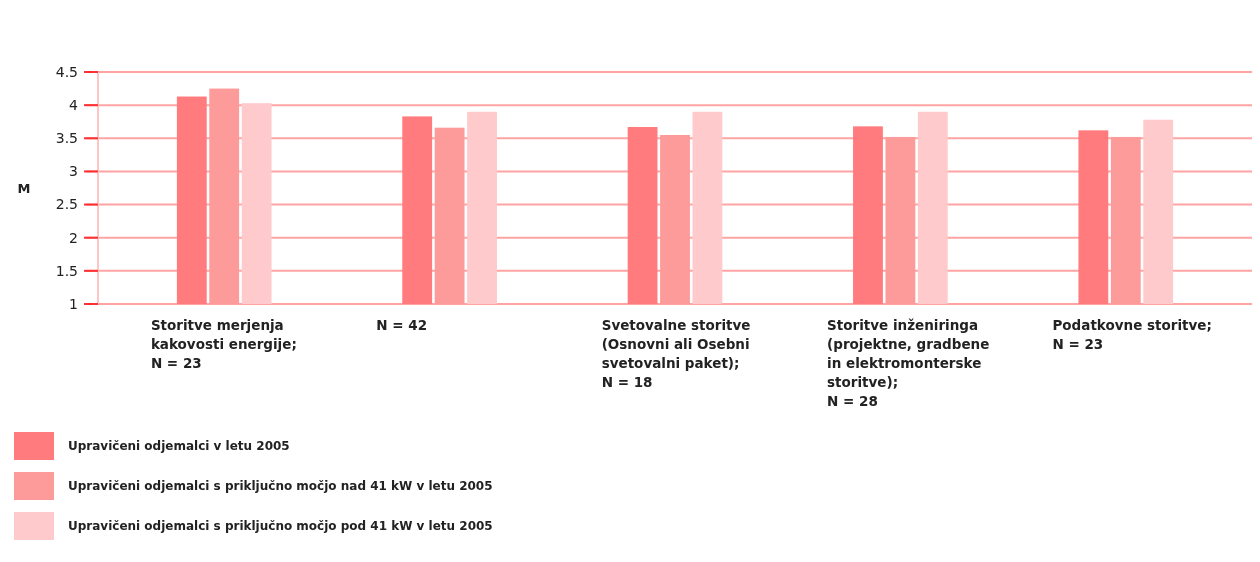 The width and height of the screenshot is (1260, 562). I want to click on y-tick-label: 1.5, so click(66, 270).